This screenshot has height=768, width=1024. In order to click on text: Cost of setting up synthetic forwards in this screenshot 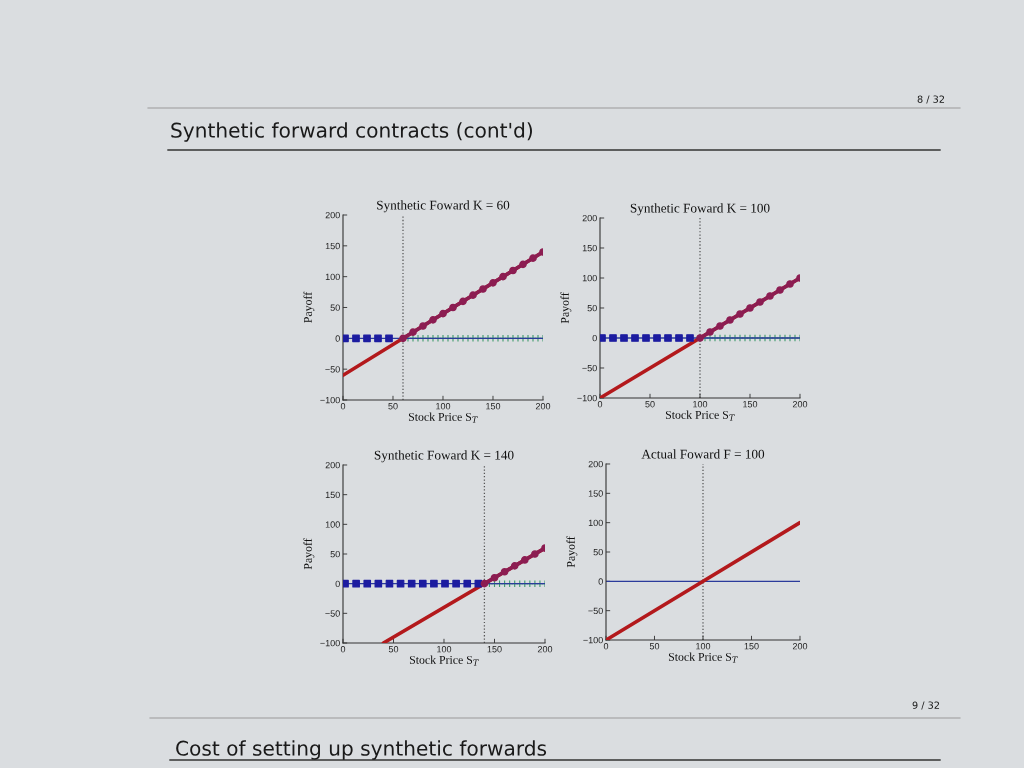, I will do `click(361, 750)`.